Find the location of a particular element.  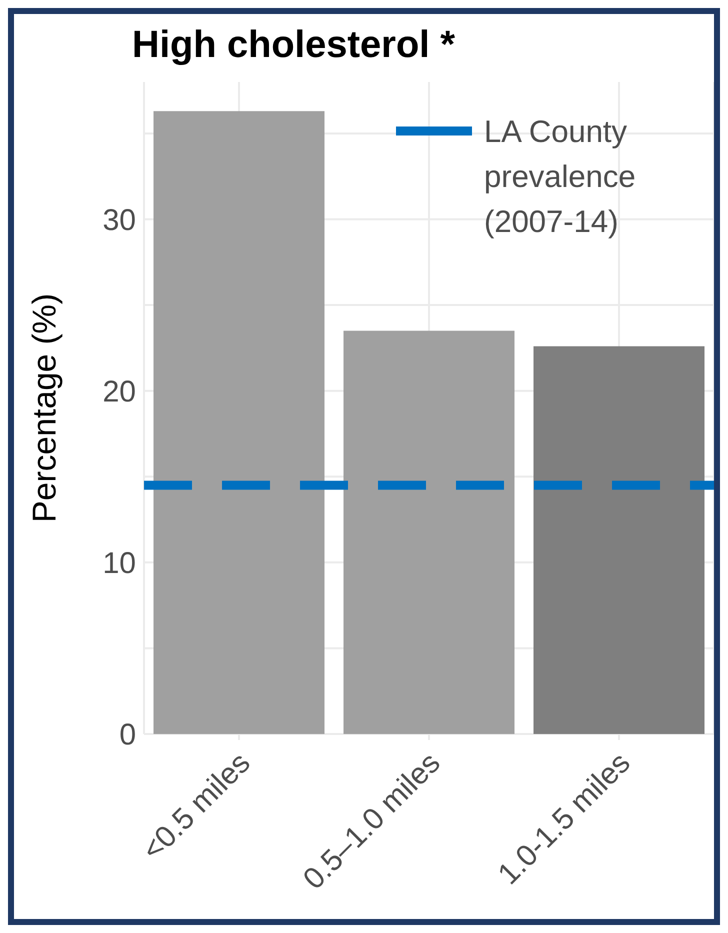

y-tick-label: 10 is located at coordinates (119, 563).